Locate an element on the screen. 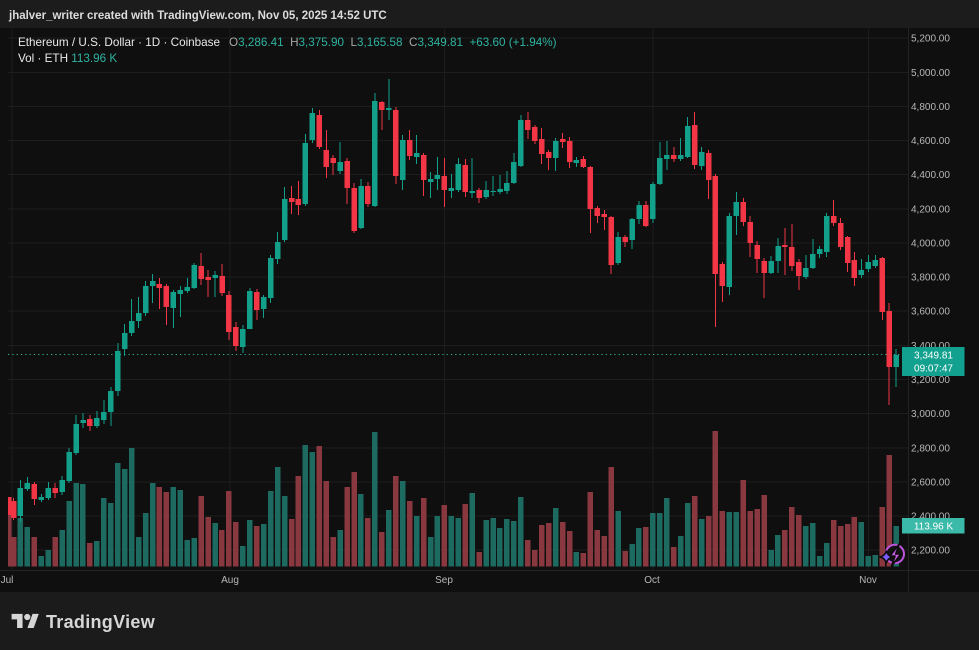 Image resolution: width=979 pixels, height=650 pixels. svg-text: 3,200.00 is located at coordinates (930, 380).